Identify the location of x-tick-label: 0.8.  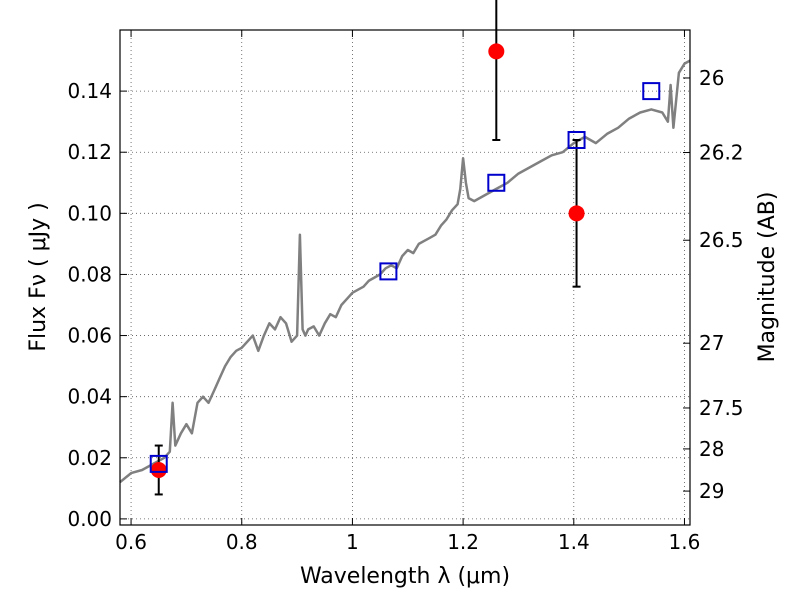
(242, 542).